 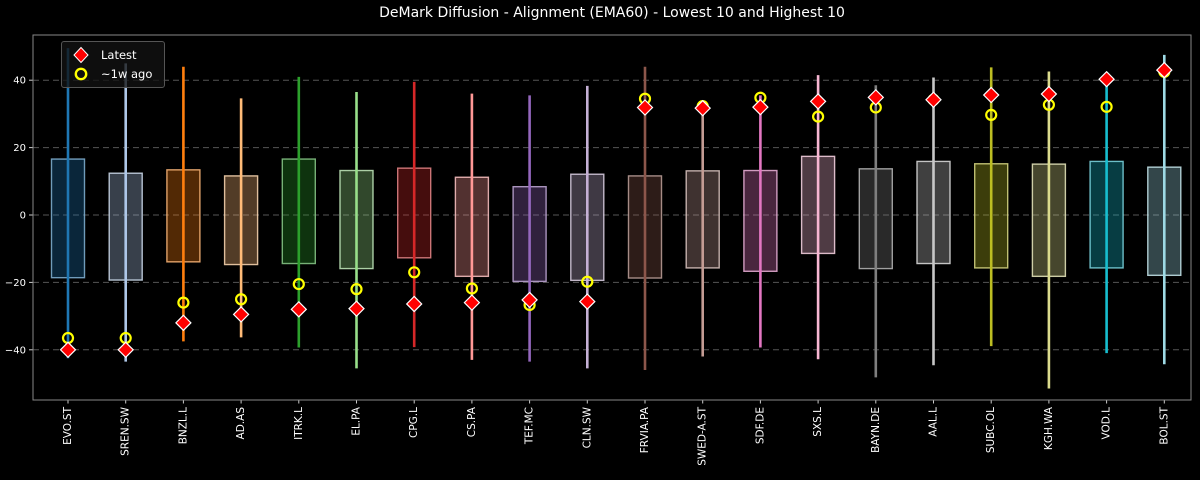 I want to click on x-tick-label-FRVIA.PA: FRVIA.PA, so click(x=645, y=429).